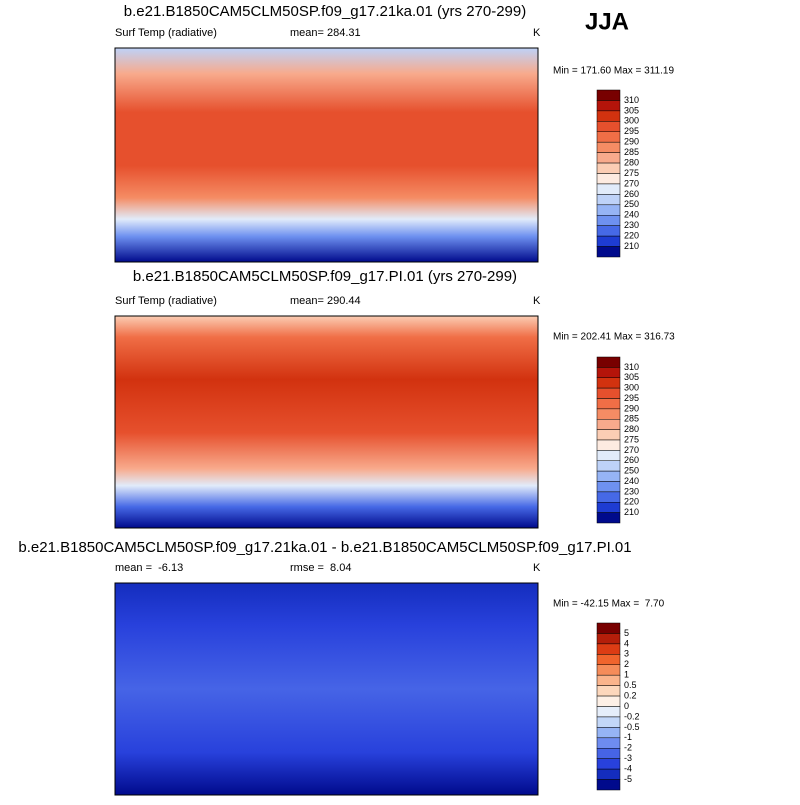 Image resolution: width=800 pixels, height=805 pixels. I want to click on colorbar-label: 0, so click(626, 706).